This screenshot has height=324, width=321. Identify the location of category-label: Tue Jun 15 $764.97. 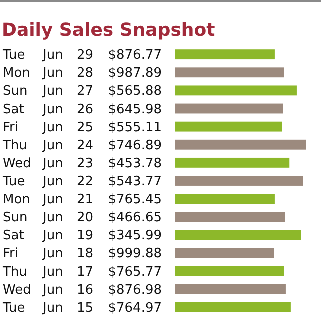
(82, 308).